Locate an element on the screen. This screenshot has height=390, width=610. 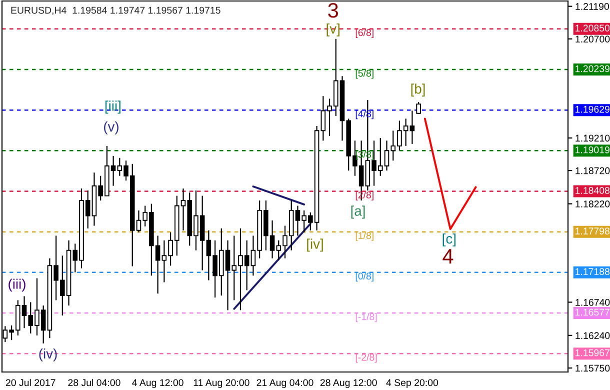
x-tick-label: 20 Jul 2017 is located at coordinates (31, 382).